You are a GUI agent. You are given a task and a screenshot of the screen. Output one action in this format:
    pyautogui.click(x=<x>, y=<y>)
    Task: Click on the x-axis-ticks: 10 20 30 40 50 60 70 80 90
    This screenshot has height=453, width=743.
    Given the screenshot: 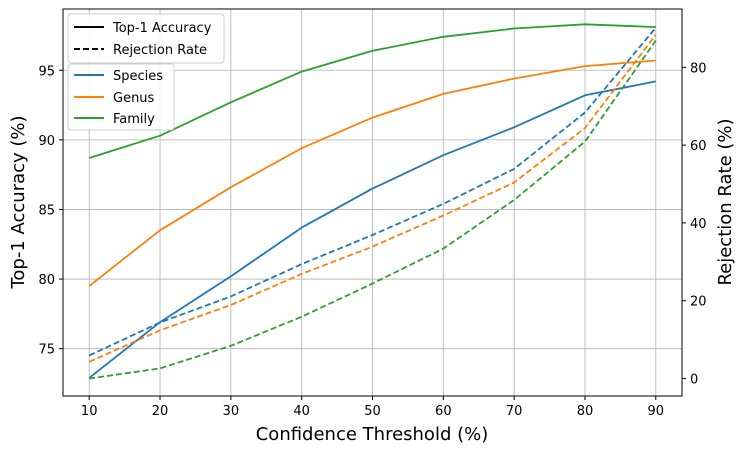 What is the action you would take?
    pyautogui.click(x=372, y=407)
    